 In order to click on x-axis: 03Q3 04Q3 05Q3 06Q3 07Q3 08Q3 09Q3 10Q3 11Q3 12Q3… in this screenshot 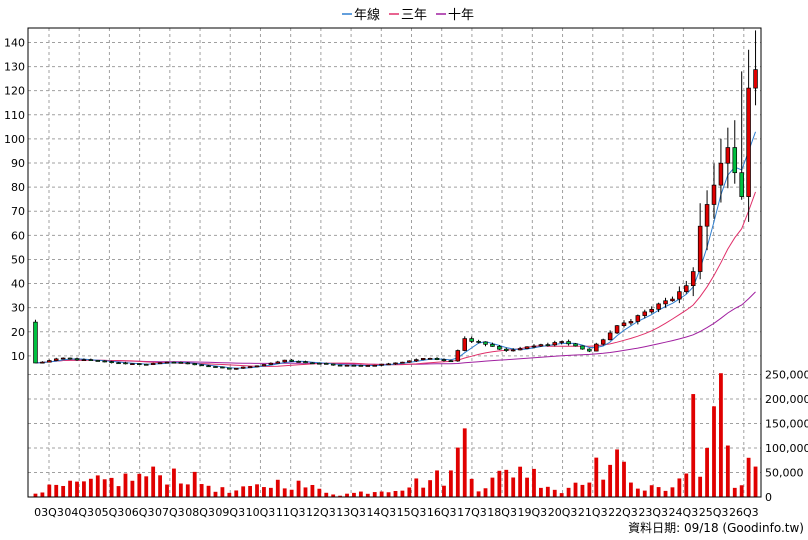, I will do `click(396, 512)`.